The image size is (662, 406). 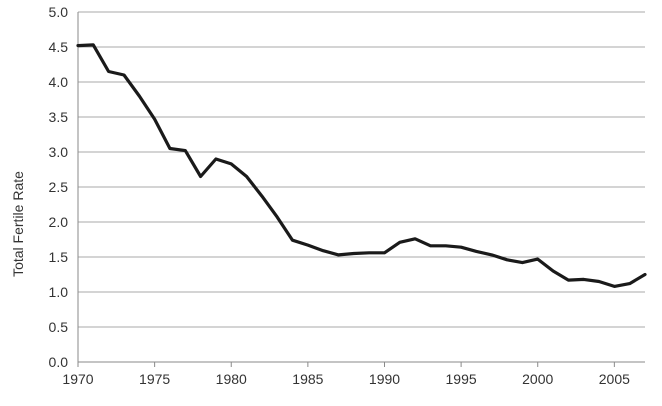 What do you see at coordinates (59, 222) in the screenshot?
I see `y-tick-label: 2.0` at bounding box center [59, 222].